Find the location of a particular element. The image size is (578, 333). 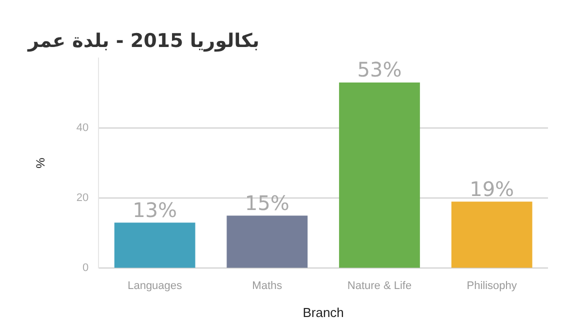

y-tick-label: 0 is located at coordinates (85, 268).